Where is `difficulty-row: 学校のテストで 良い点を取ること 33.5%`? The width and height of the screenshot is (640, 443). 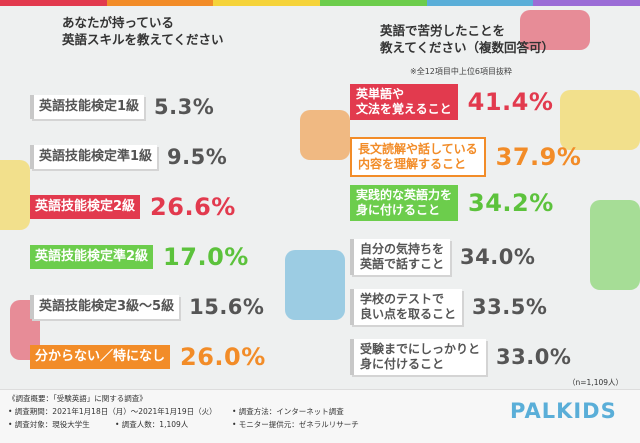
difficulty-row: 学校のテストで 良い点を取ること 33.5% is located at coordinates (448, 307).